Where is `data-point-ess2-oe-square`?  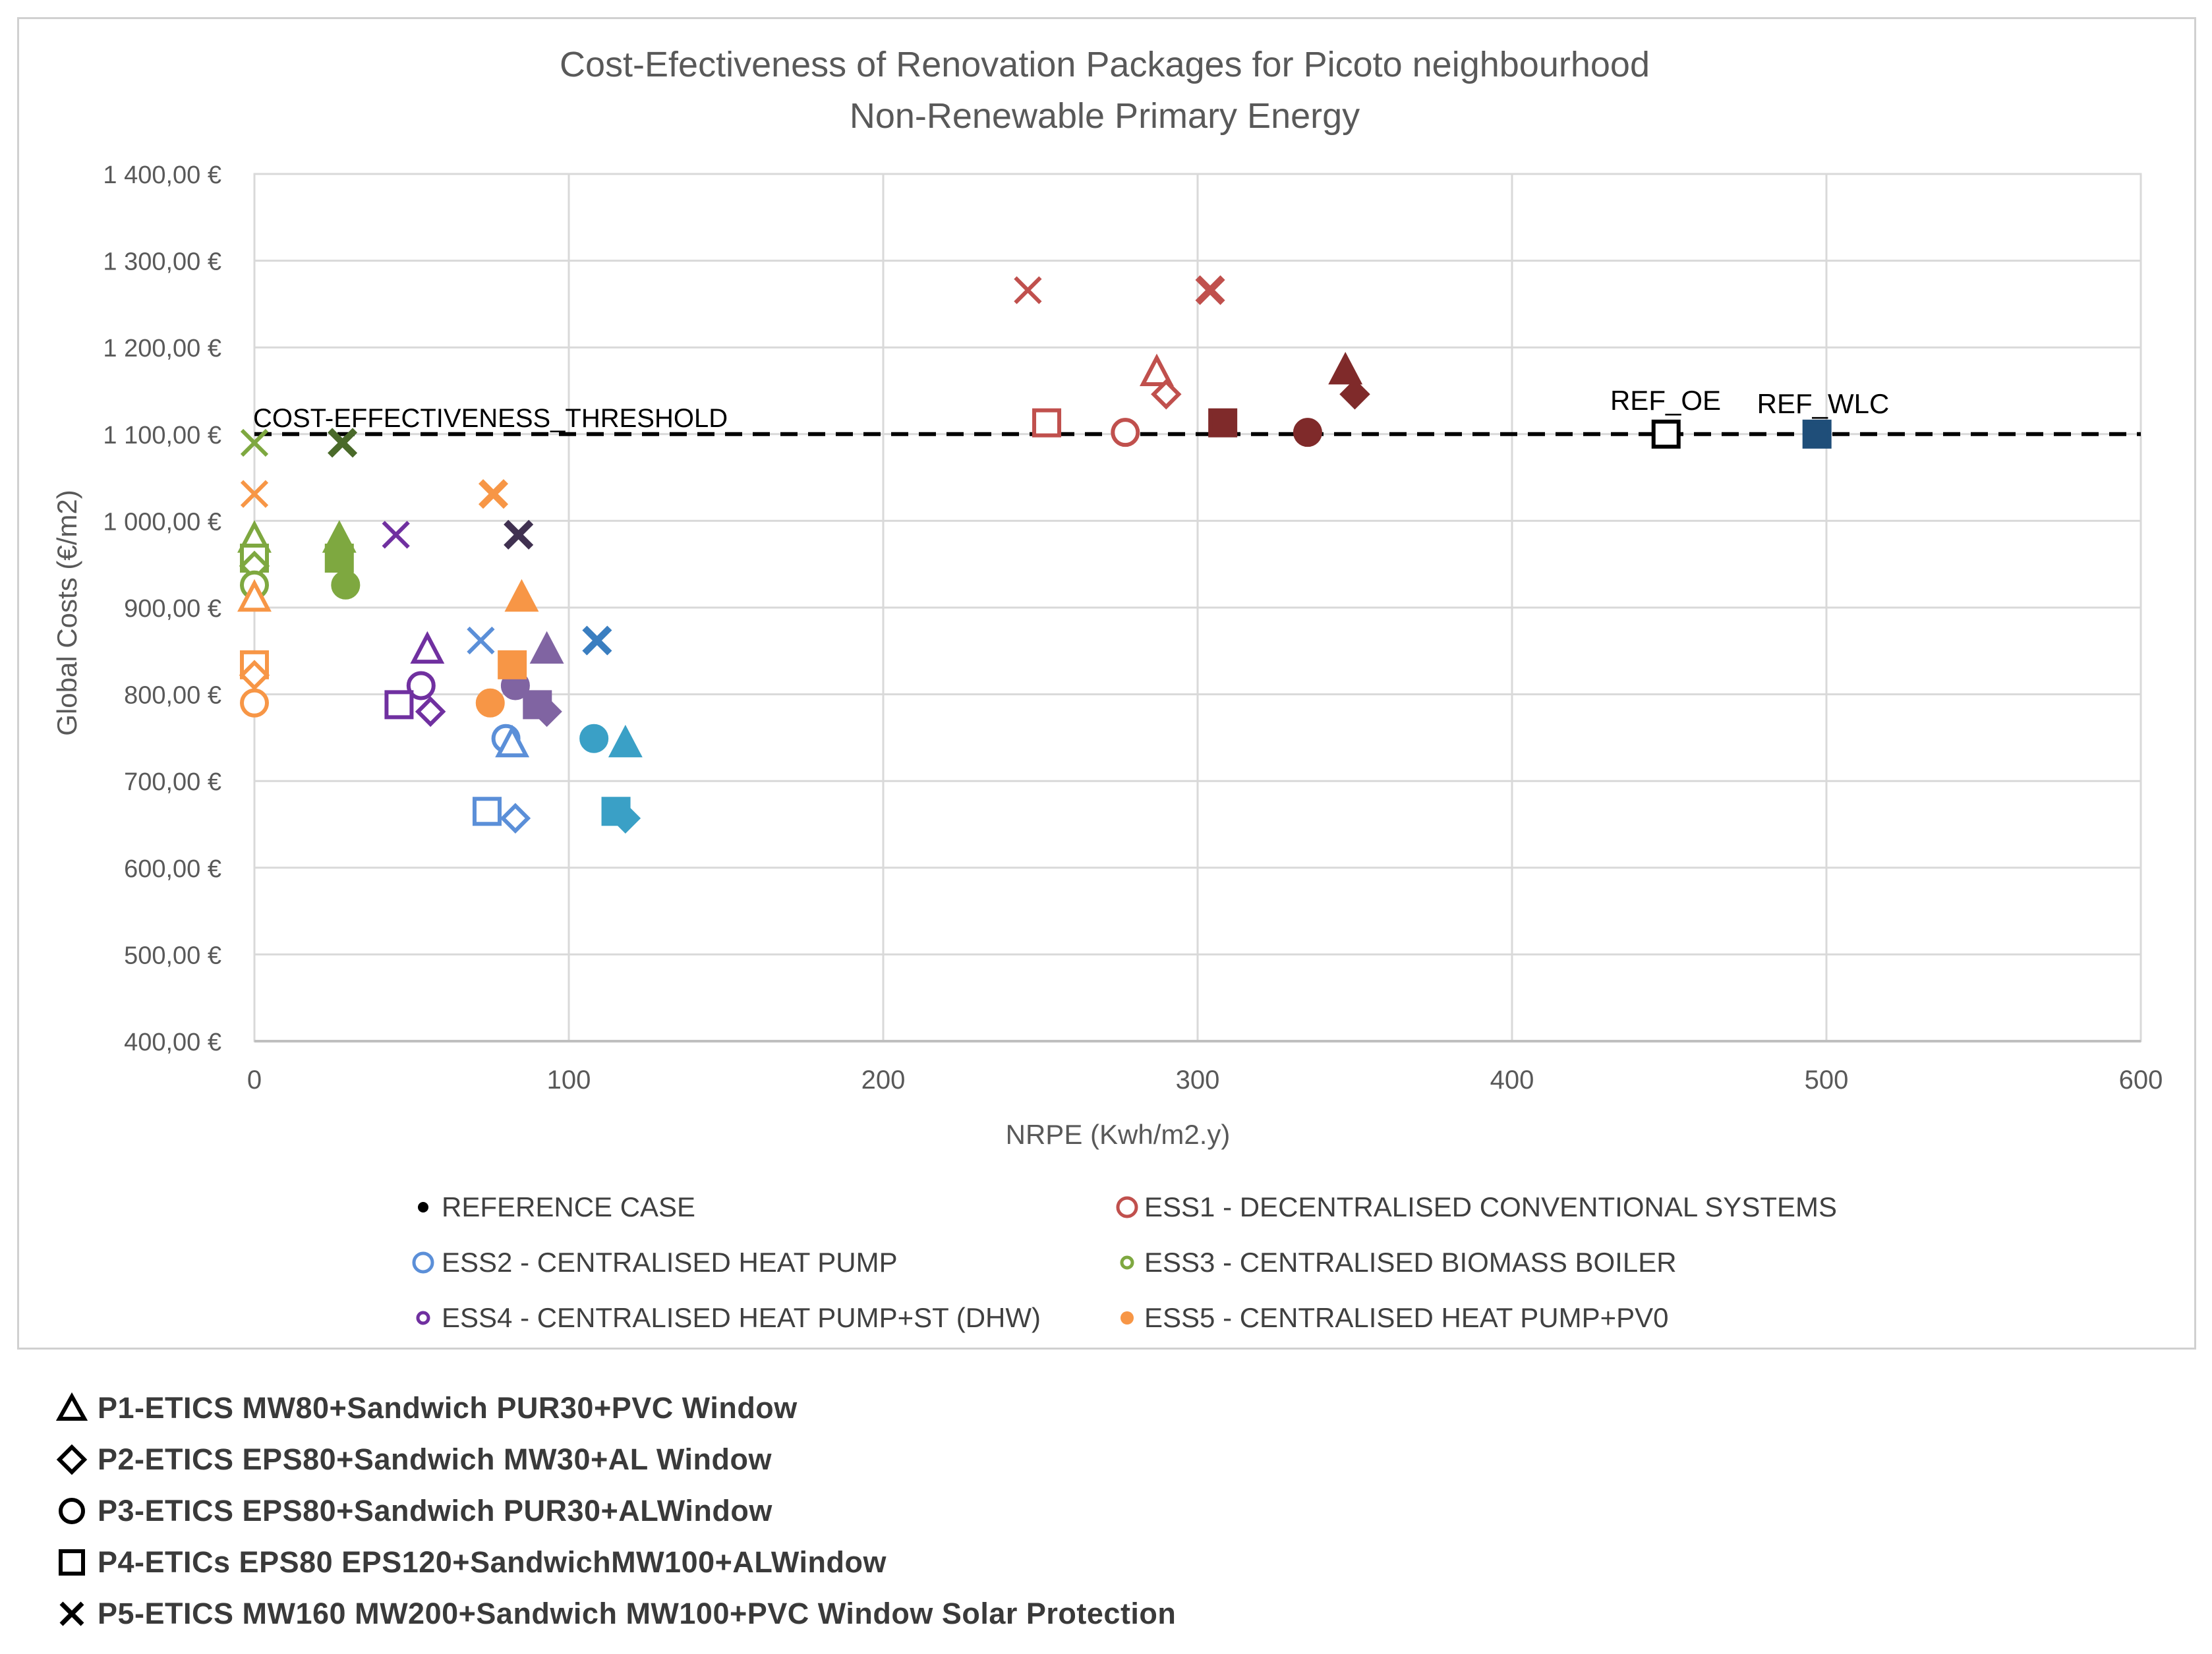
data-point-ess2-oe-square is located at coordinates (487, 811).